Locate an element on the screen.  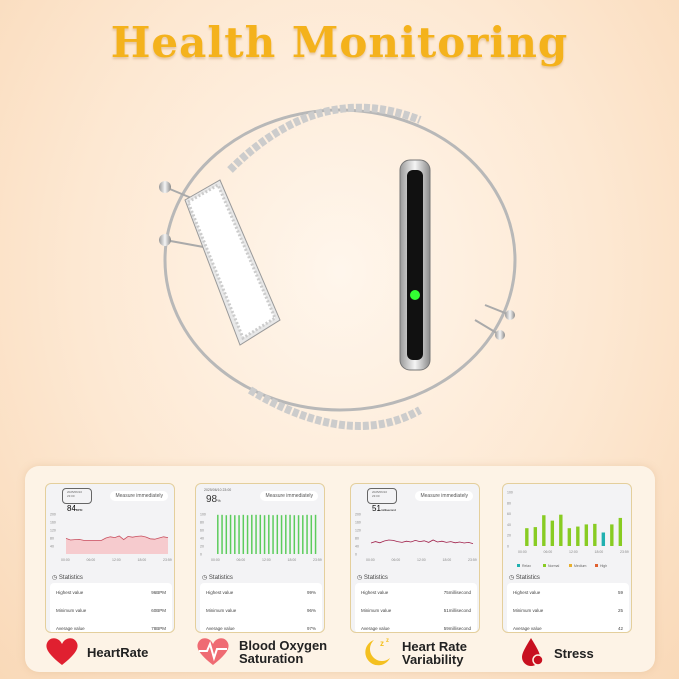
feature-heartrate: HeartRate is located at coordinates (96, 652).